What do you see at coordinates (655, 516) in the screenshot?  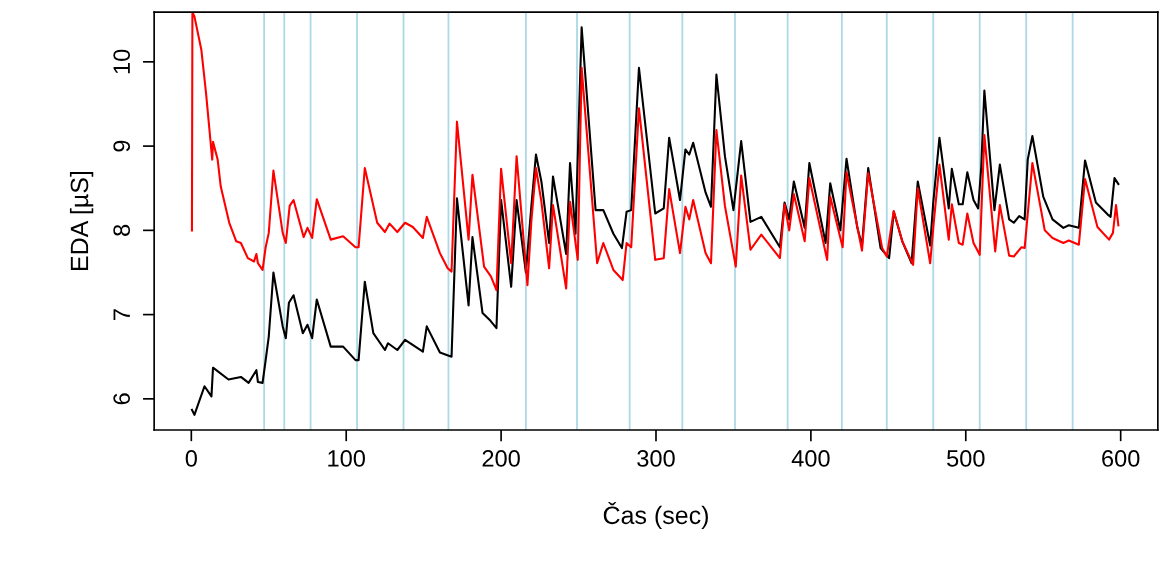 I see `x-axis-title: Čas (sec)` at bounding box center [655, 516].